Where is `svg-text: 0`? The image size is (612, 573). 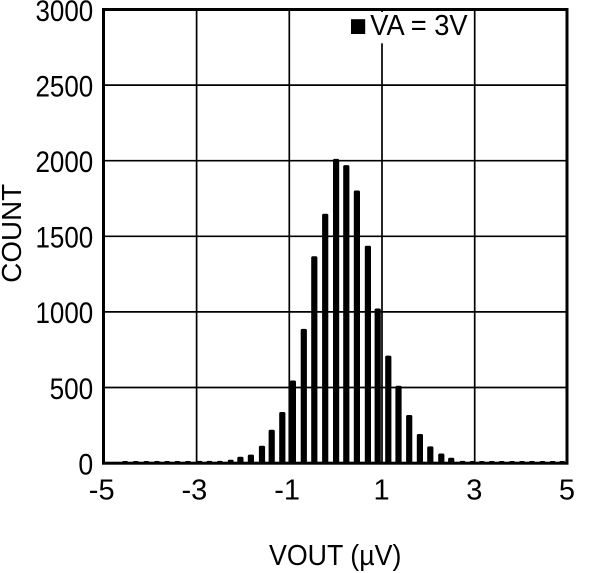
svg-text: 0 is located at coordinates (85, 465).